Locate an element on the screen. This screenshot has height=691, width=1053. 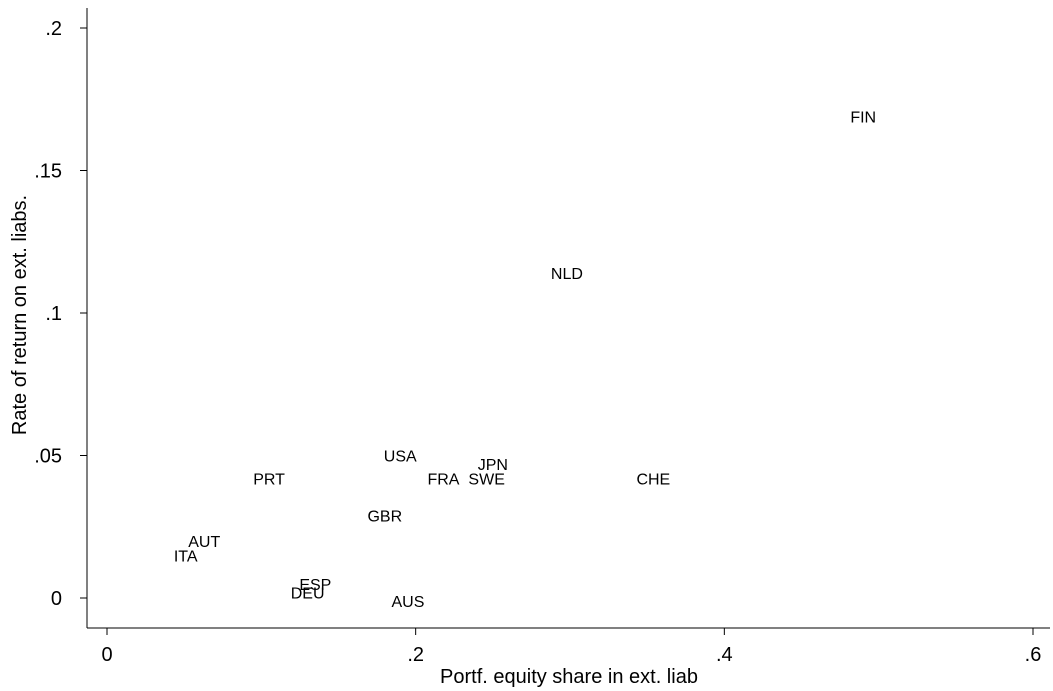
x-axis-ticks: 0 .2 .4 .6 is located at coordinates (571, 647).